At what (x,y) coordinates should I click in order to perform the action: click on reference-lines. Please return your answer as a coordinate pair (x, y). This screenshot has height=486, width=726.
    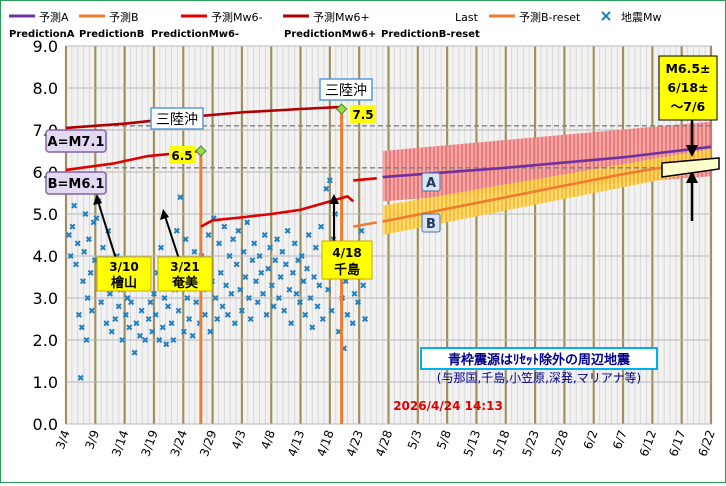
    Looking at the image, I should click on (408, 147).